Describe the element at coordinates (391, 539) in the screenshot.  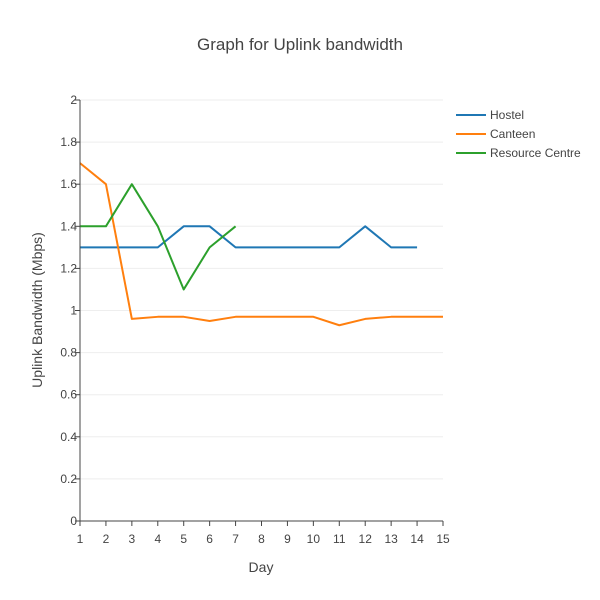
I see `x-tick-label: 13` at that location.